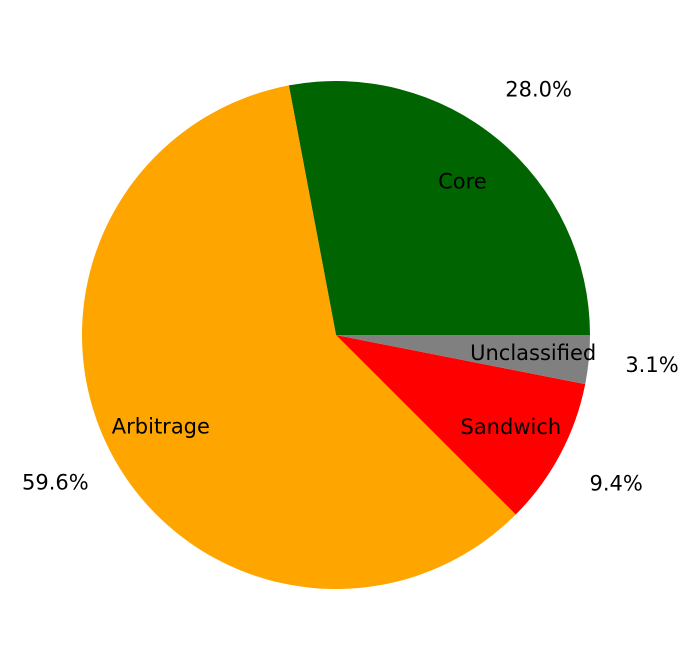 The width and height of the screenshot is (700, 671). I want to click on slice-label: Unclassified, so click(533, 353).